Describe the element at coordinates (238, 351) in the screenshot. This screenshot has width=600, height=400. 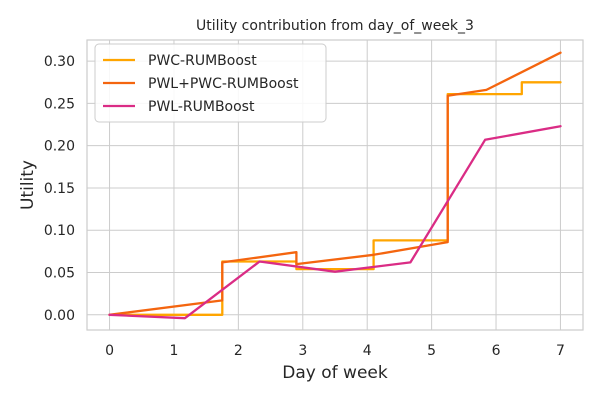
I see `x-tick-label: 2` at that location.